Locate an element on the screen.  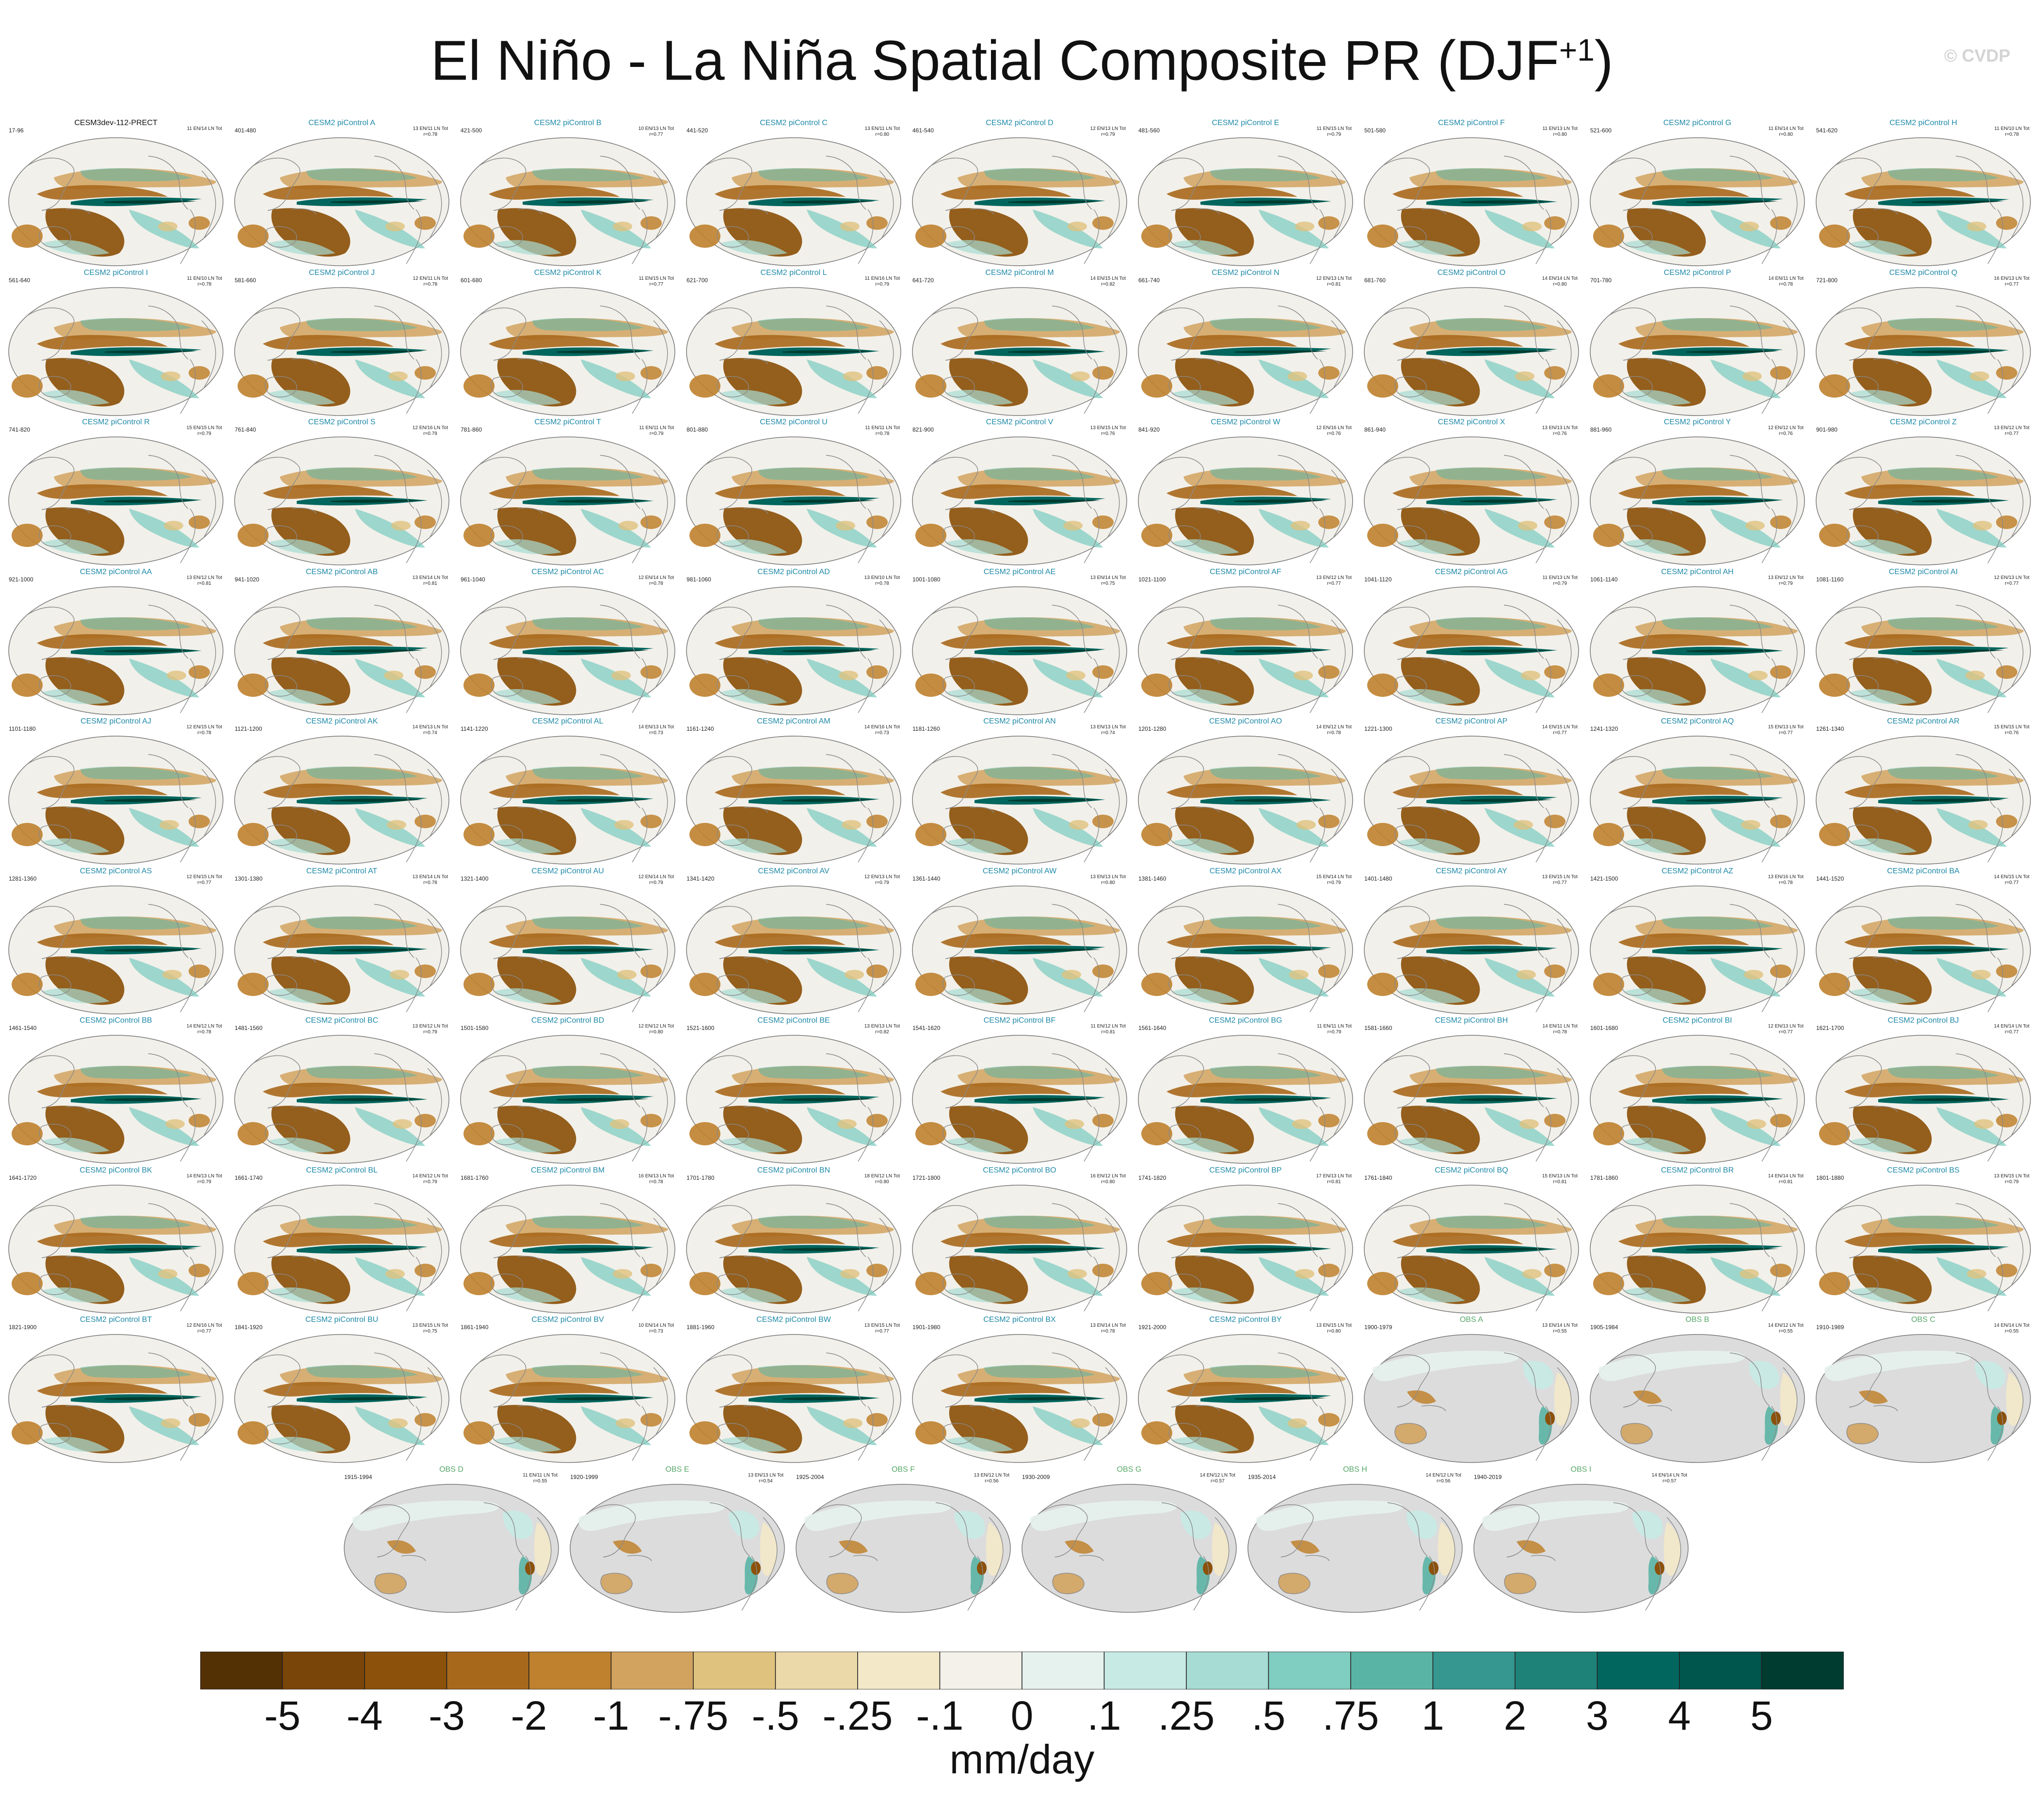
map-panel: OBS I 1940-2019 14 EN/14 LN Tot r=0.57 is located at coordinates (1581, 1538).